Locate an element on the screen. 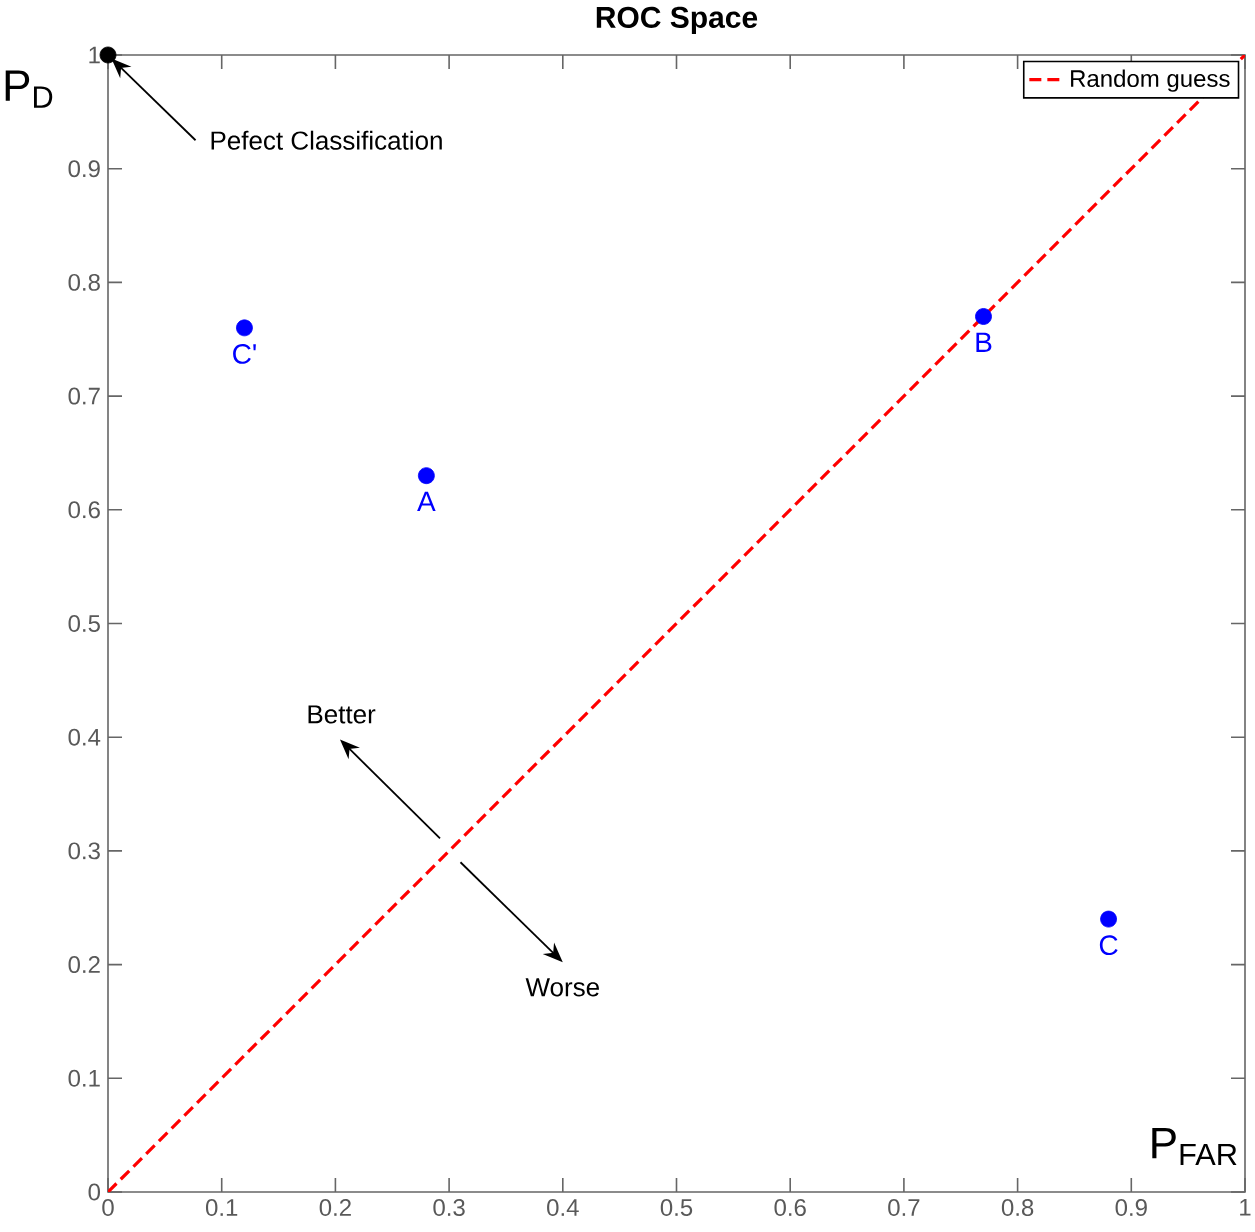 The height and width of the screenshot is (1232, 1255). x-tick-label: 0.8 is located at coordinates (1017, 1208).